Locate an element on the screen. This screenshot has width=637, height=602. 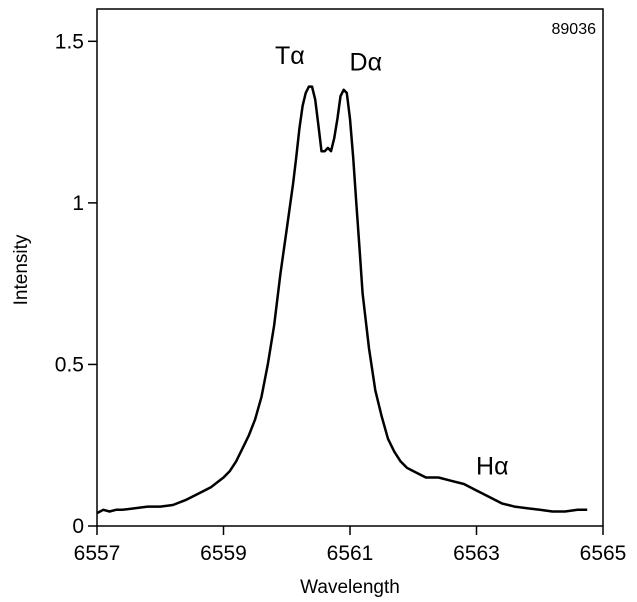
x-axis-title: Wavelength is located at coordinates (350, 587).